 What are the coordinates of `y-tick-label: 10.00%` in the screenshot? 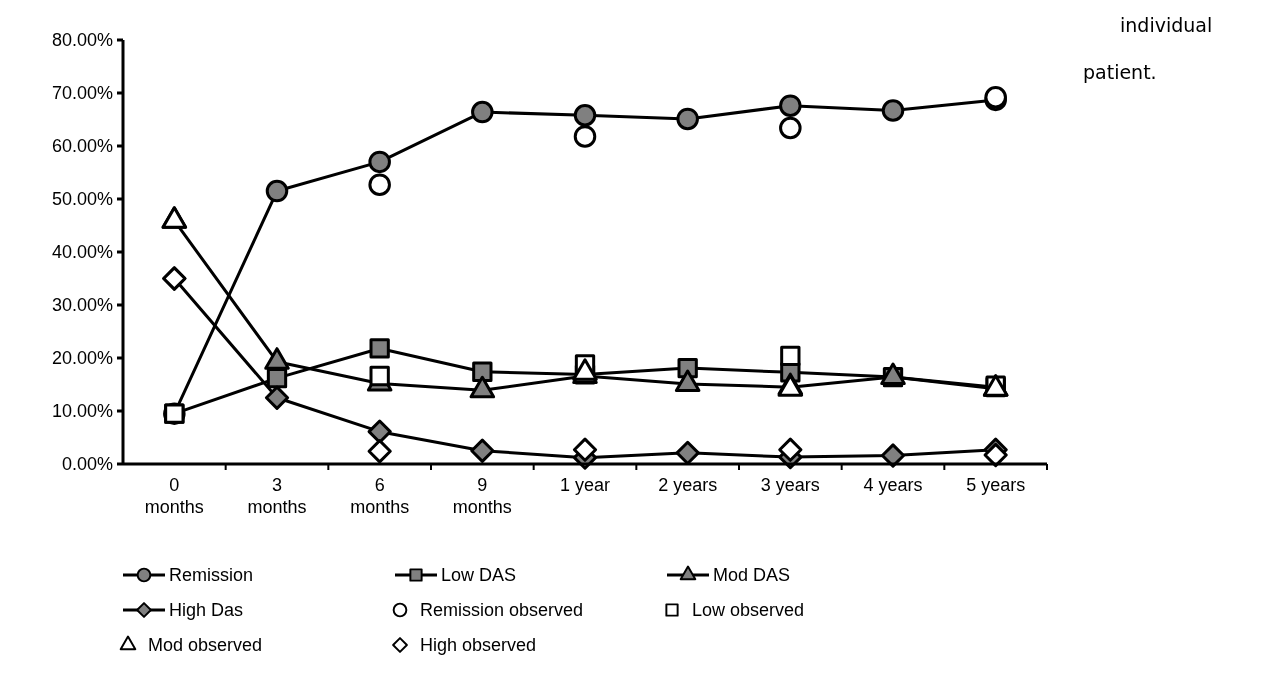 It's located at (82, 411).